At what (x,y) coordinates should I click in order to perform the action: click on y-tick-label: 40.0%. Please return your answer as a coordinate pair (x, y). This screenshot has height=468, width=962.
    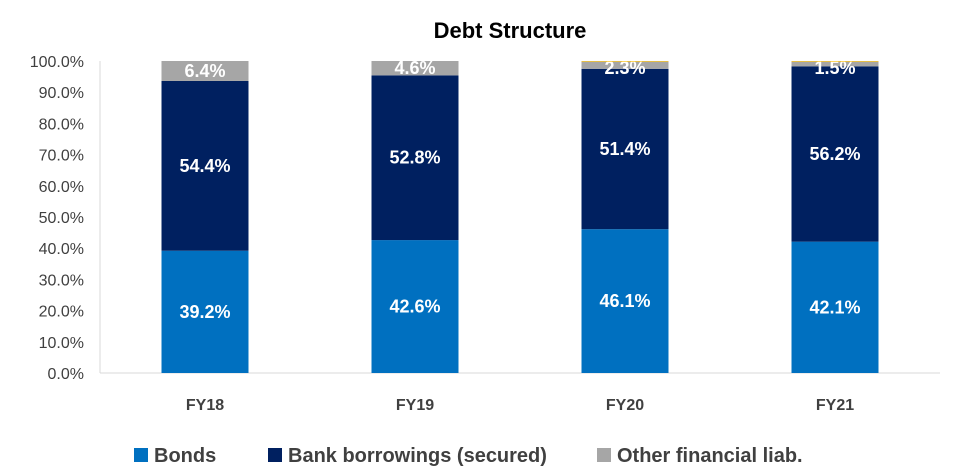
    Looking at the image, I should click on (61, 249).